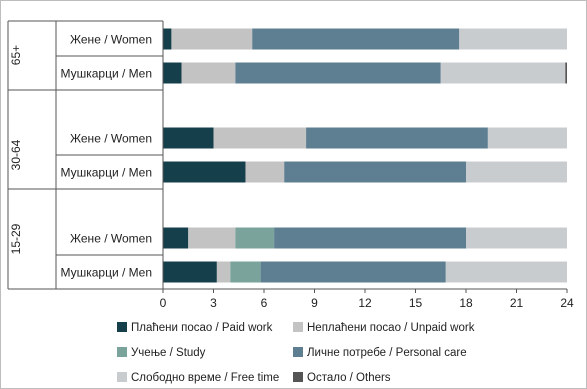  Describe the element at coordinates (349, 378) in the screenshot. I see `legend-label: Остало / Others` at that location.